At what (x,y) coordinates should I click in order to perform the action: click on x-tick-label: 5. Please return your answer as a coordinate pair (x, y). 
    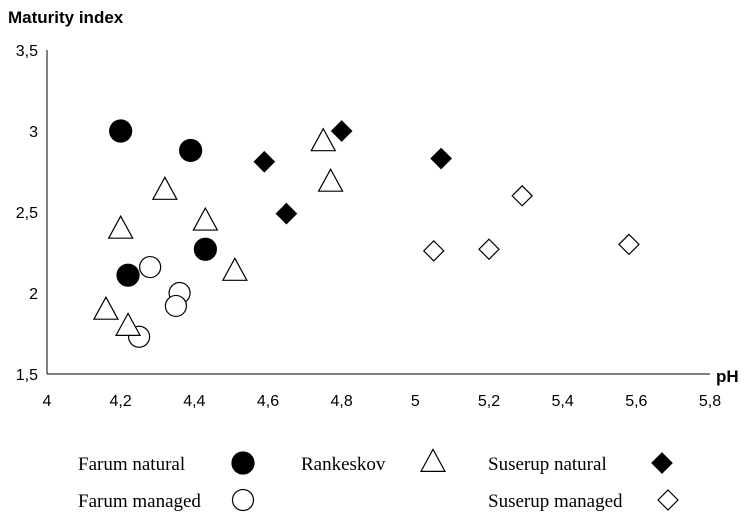
    Looking at the image, I should click on (415, 401).